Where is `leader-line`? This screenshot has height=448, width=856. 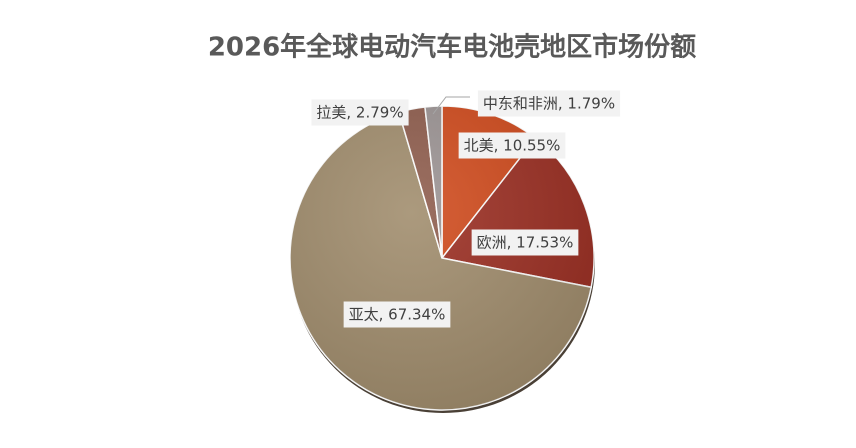
leader-line is located at coordinates (451, 105).